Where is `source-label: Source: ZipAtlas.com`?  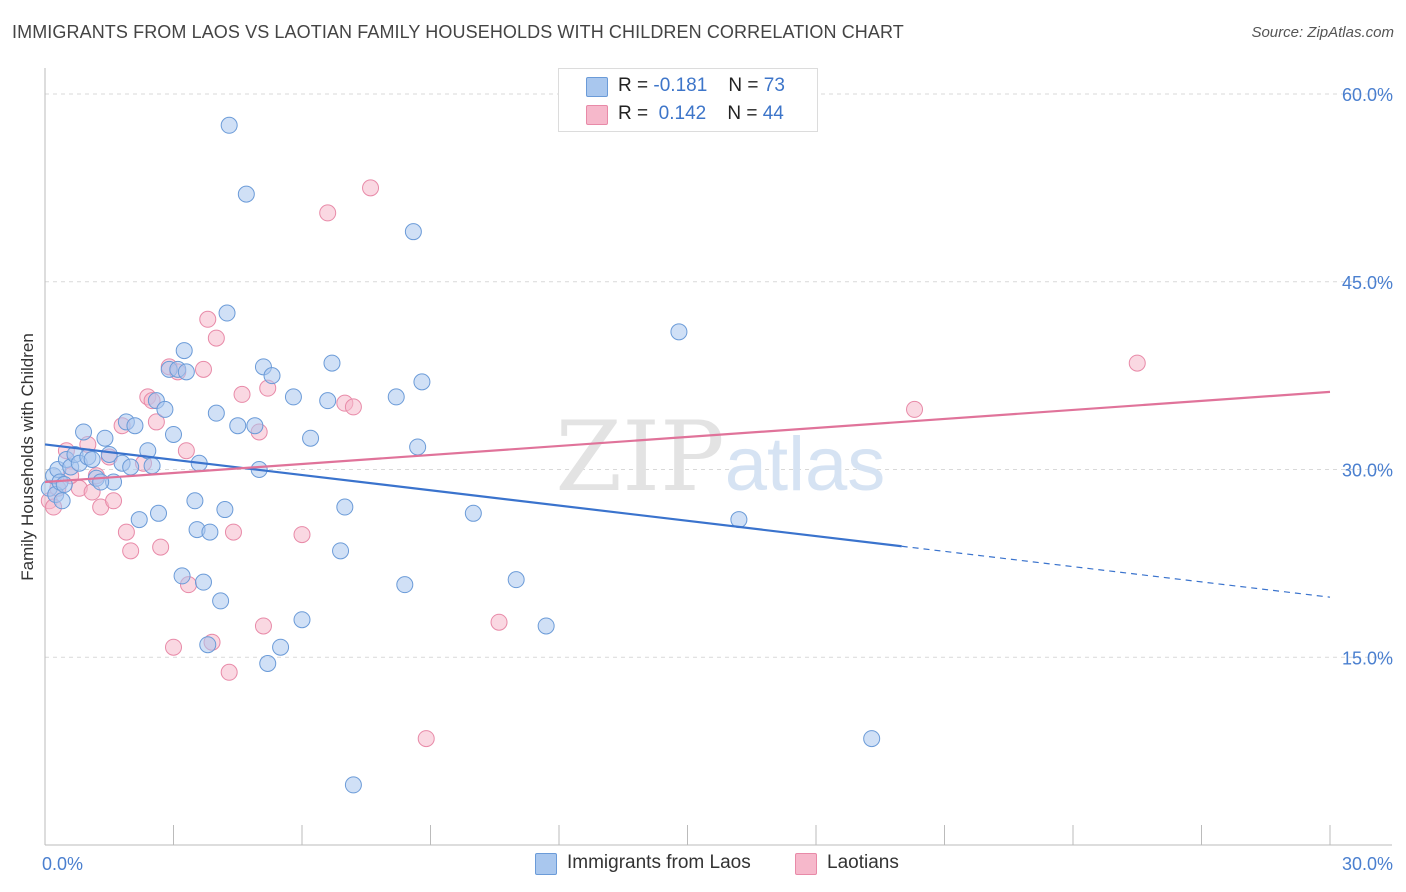
source-label: Source: ZipAtlas.com is located at coordinates (1322, 32).